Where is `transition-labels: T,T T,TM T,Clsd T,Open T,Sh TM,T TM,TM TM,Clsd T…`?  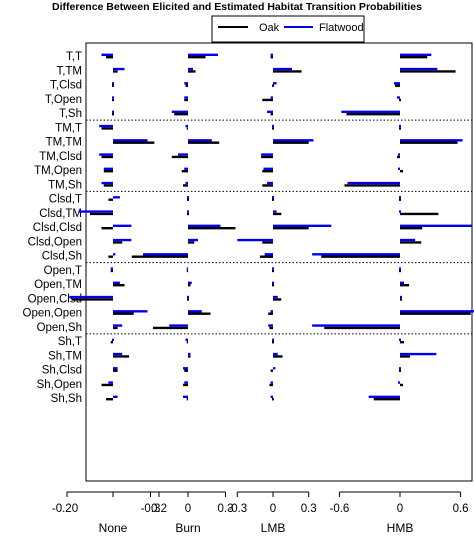 transition-labels: T,T T,TM T,Clsd T,Open T,Sh TM,T TM,TM TM,Clsd T… is located at coordinates (52, 228).